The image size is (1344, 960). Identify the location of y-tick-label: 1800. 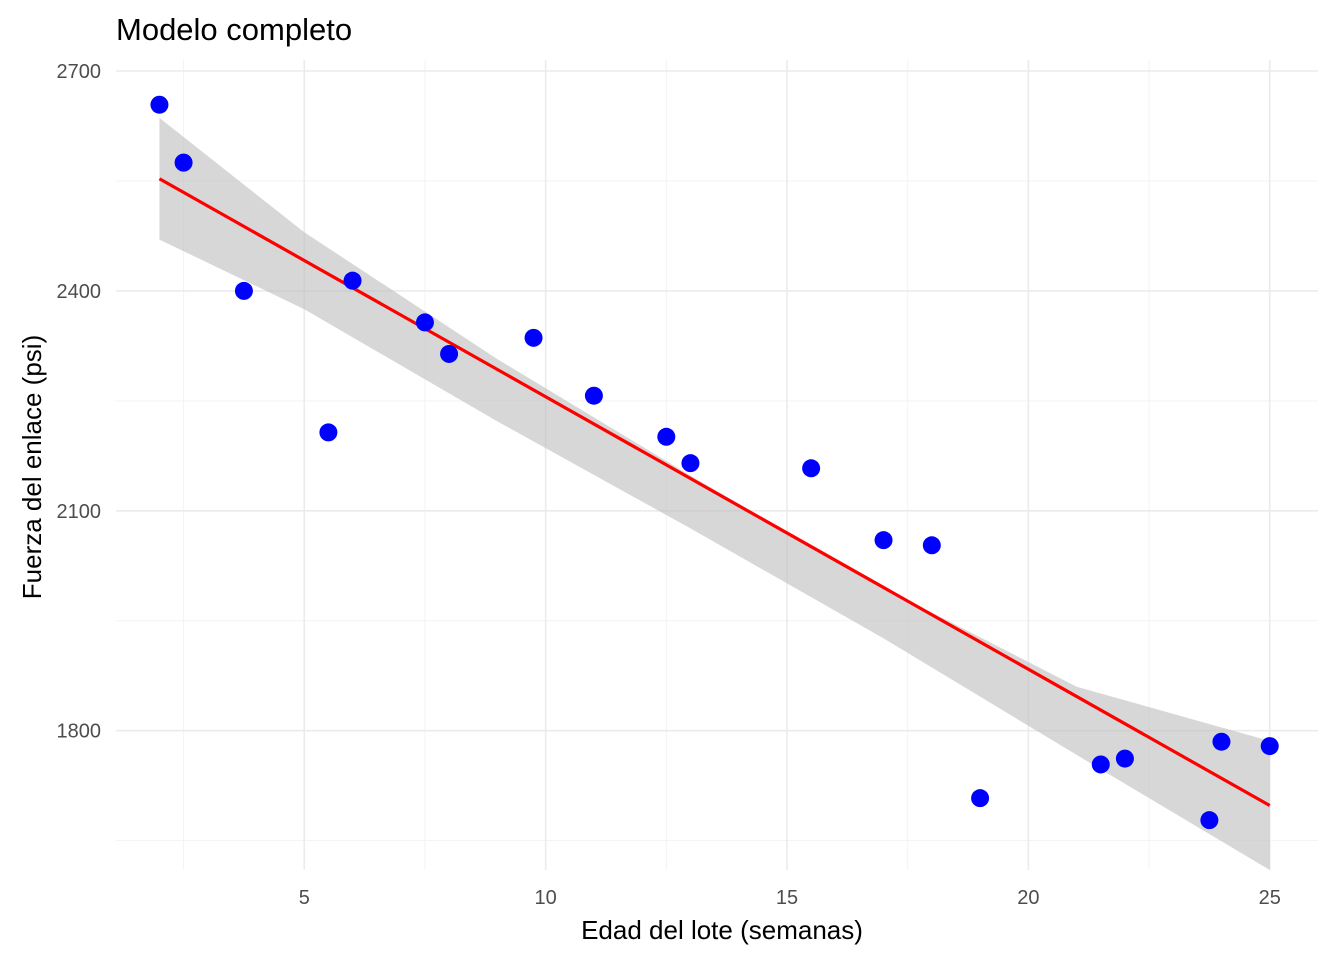
(79, 732).